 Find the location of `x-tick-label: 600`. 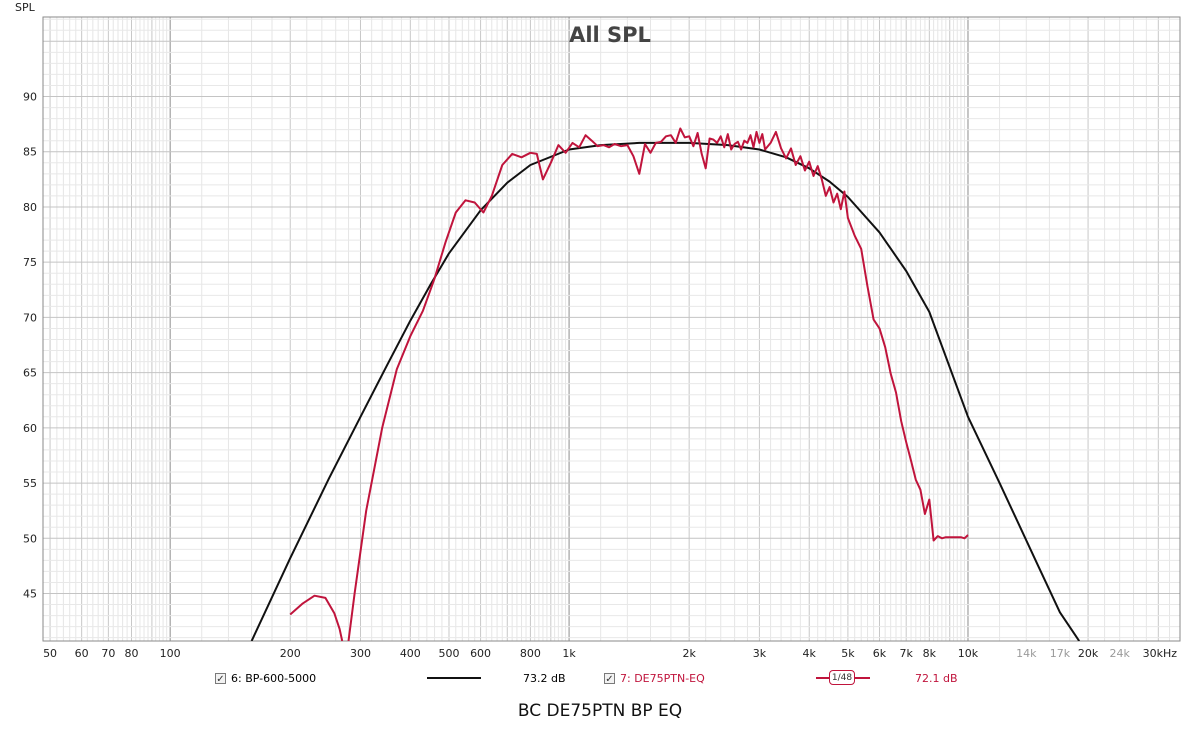

x-tick-label: 600 is located at coordinates (480, 653).